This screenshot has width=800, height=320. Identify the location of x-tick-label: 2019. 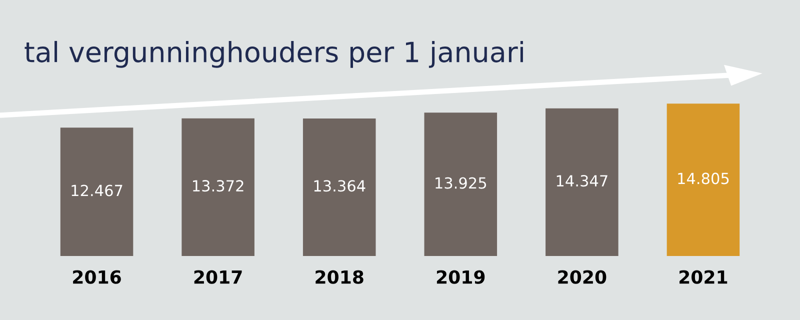
(460, 277).